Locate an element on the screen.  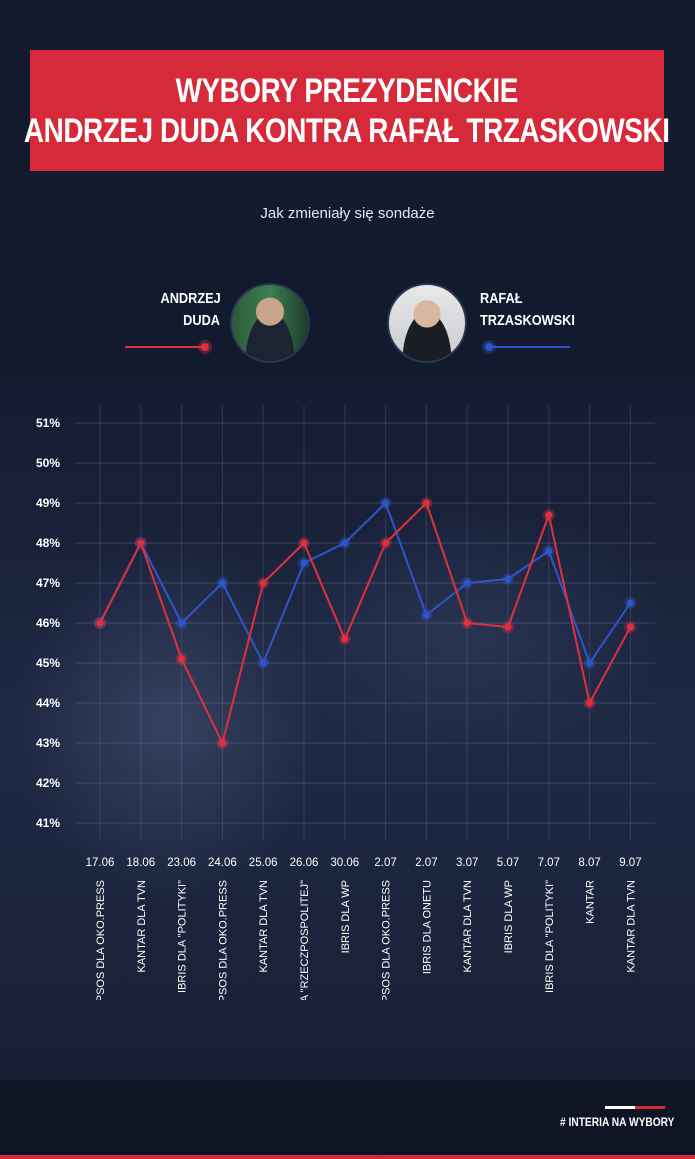
y-tick-label: 50% is located at coordinates (48, 463).